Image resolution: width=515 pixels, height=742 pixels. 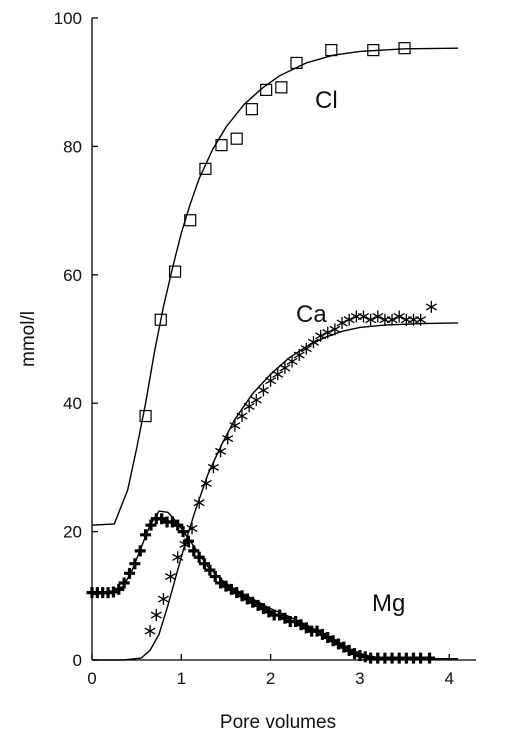 I want to click on series-label-ca: Ca, so click(x=311, y=314).